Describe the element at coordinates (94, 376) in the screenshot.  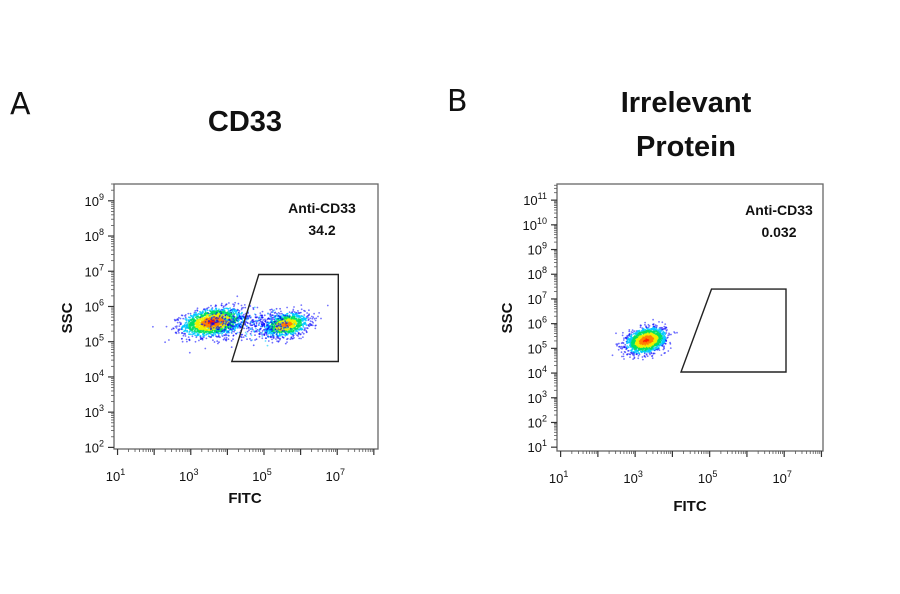
I see `y-tick-label: 104` at that location.